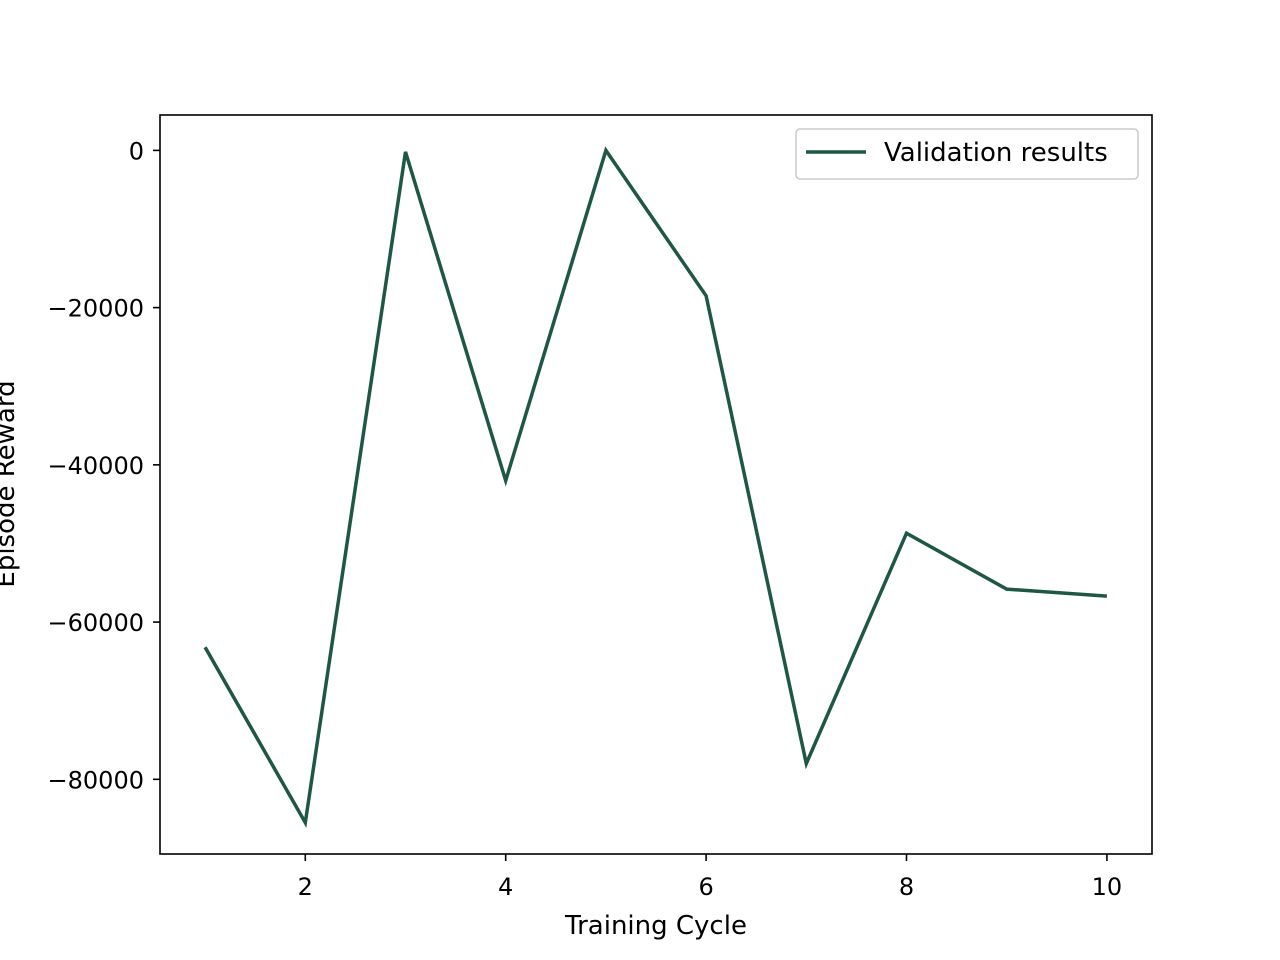 Image resolution: width=1280 pixels, height=960 pixels. I want to click on x-tick-label: 2, so click(305, 887).